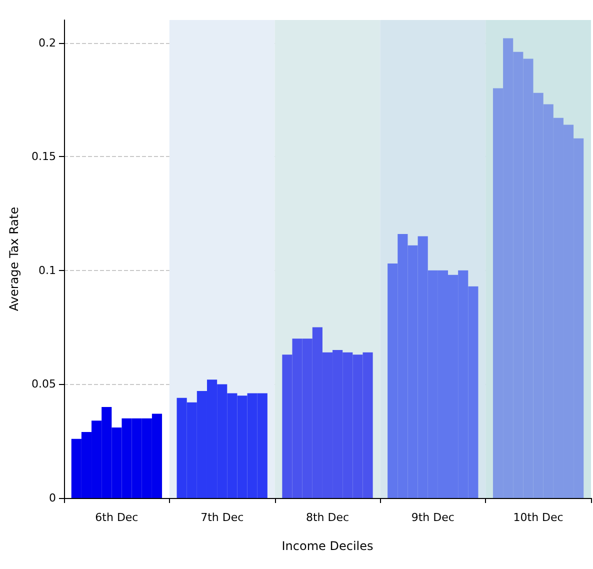 The height and width of the screenshot is (569, 593). What do you see at coordinates (222, 517) in the screenshot?
I see `x-tick-label: 7th Dec` at bounding box center [222, 517].